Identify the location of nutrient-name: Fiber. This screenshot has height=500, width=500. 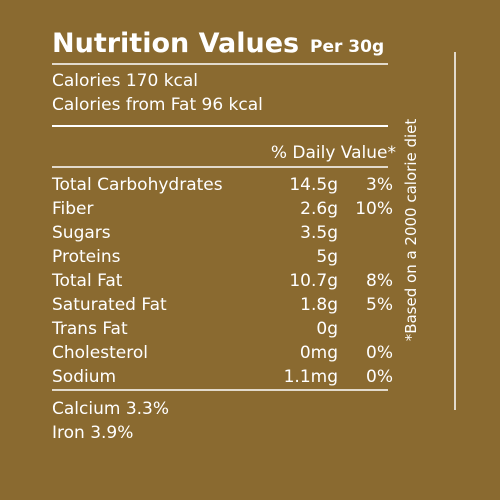
(73, 209).